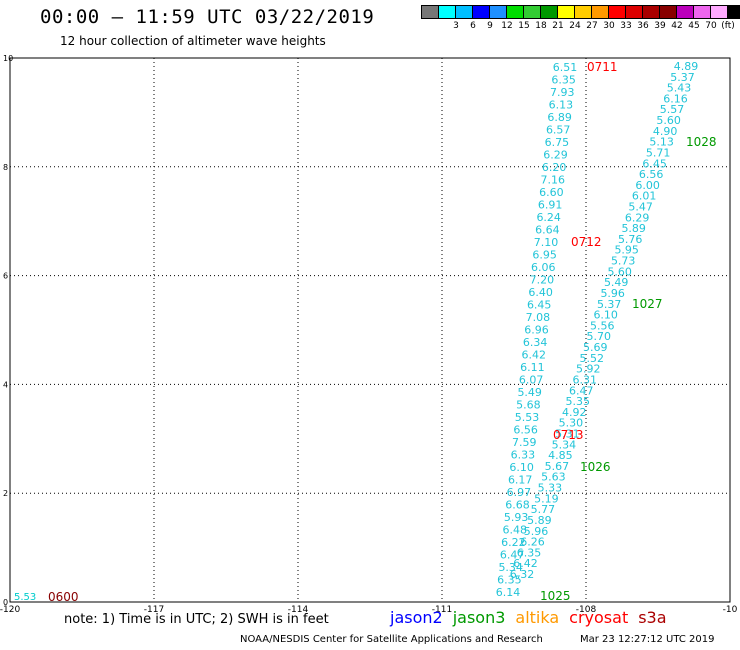  What do you see at coordinates (473, 26) in the screenshot?
I see `color-scale-label: 6` at bounding box center [473, 26].